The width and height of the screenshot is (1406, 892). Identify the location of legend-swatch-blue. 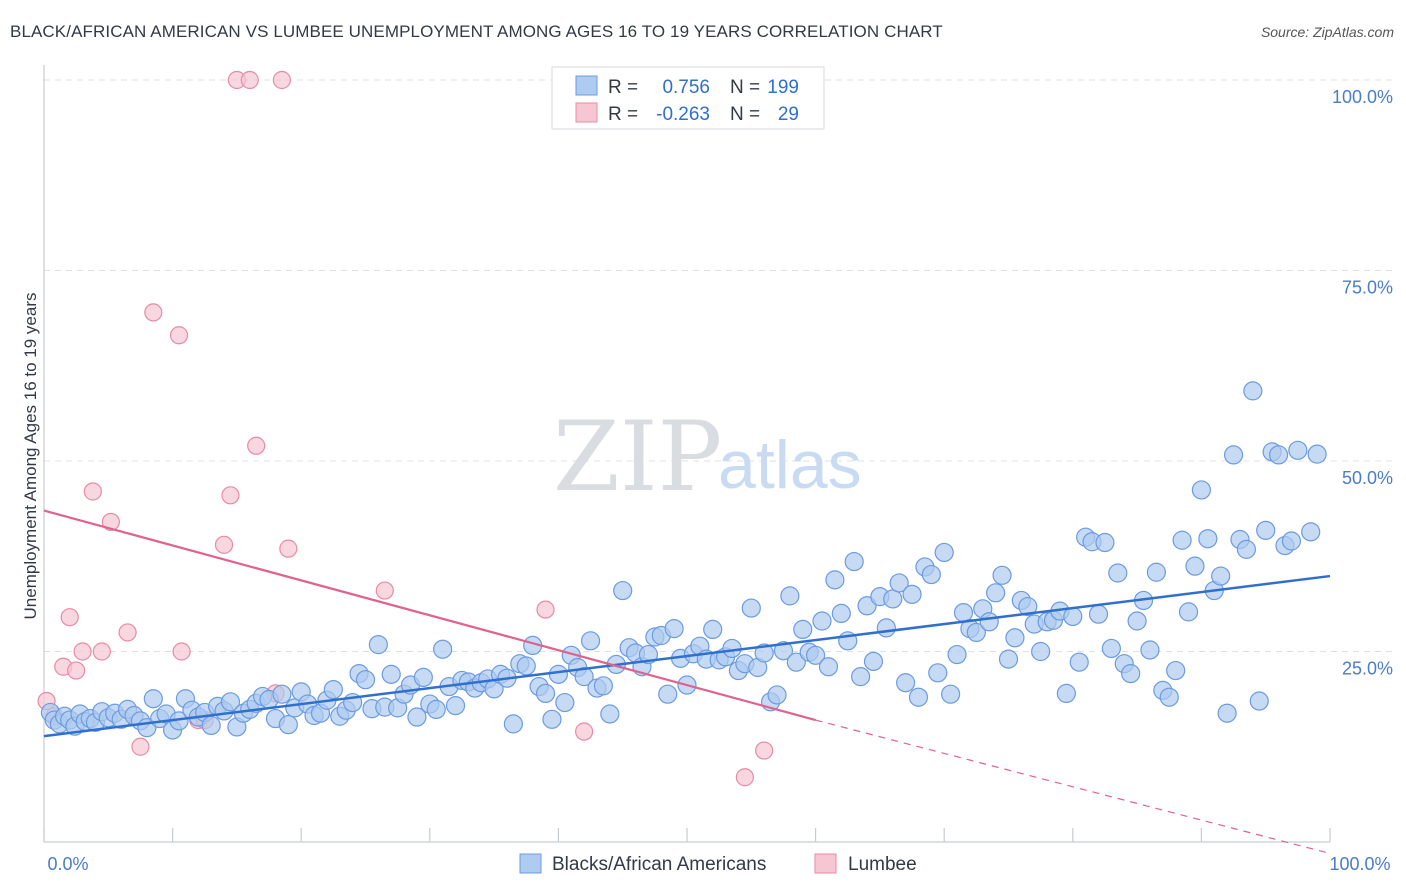
(586, 85).